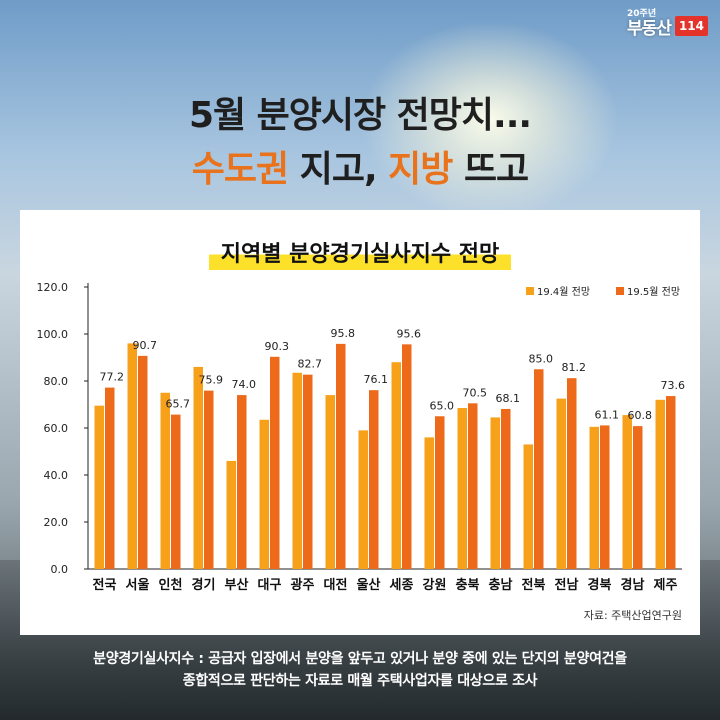  Describe the element at coordinates (277, 346) in the screenshot. I see `data-label: 90.3` at that location.